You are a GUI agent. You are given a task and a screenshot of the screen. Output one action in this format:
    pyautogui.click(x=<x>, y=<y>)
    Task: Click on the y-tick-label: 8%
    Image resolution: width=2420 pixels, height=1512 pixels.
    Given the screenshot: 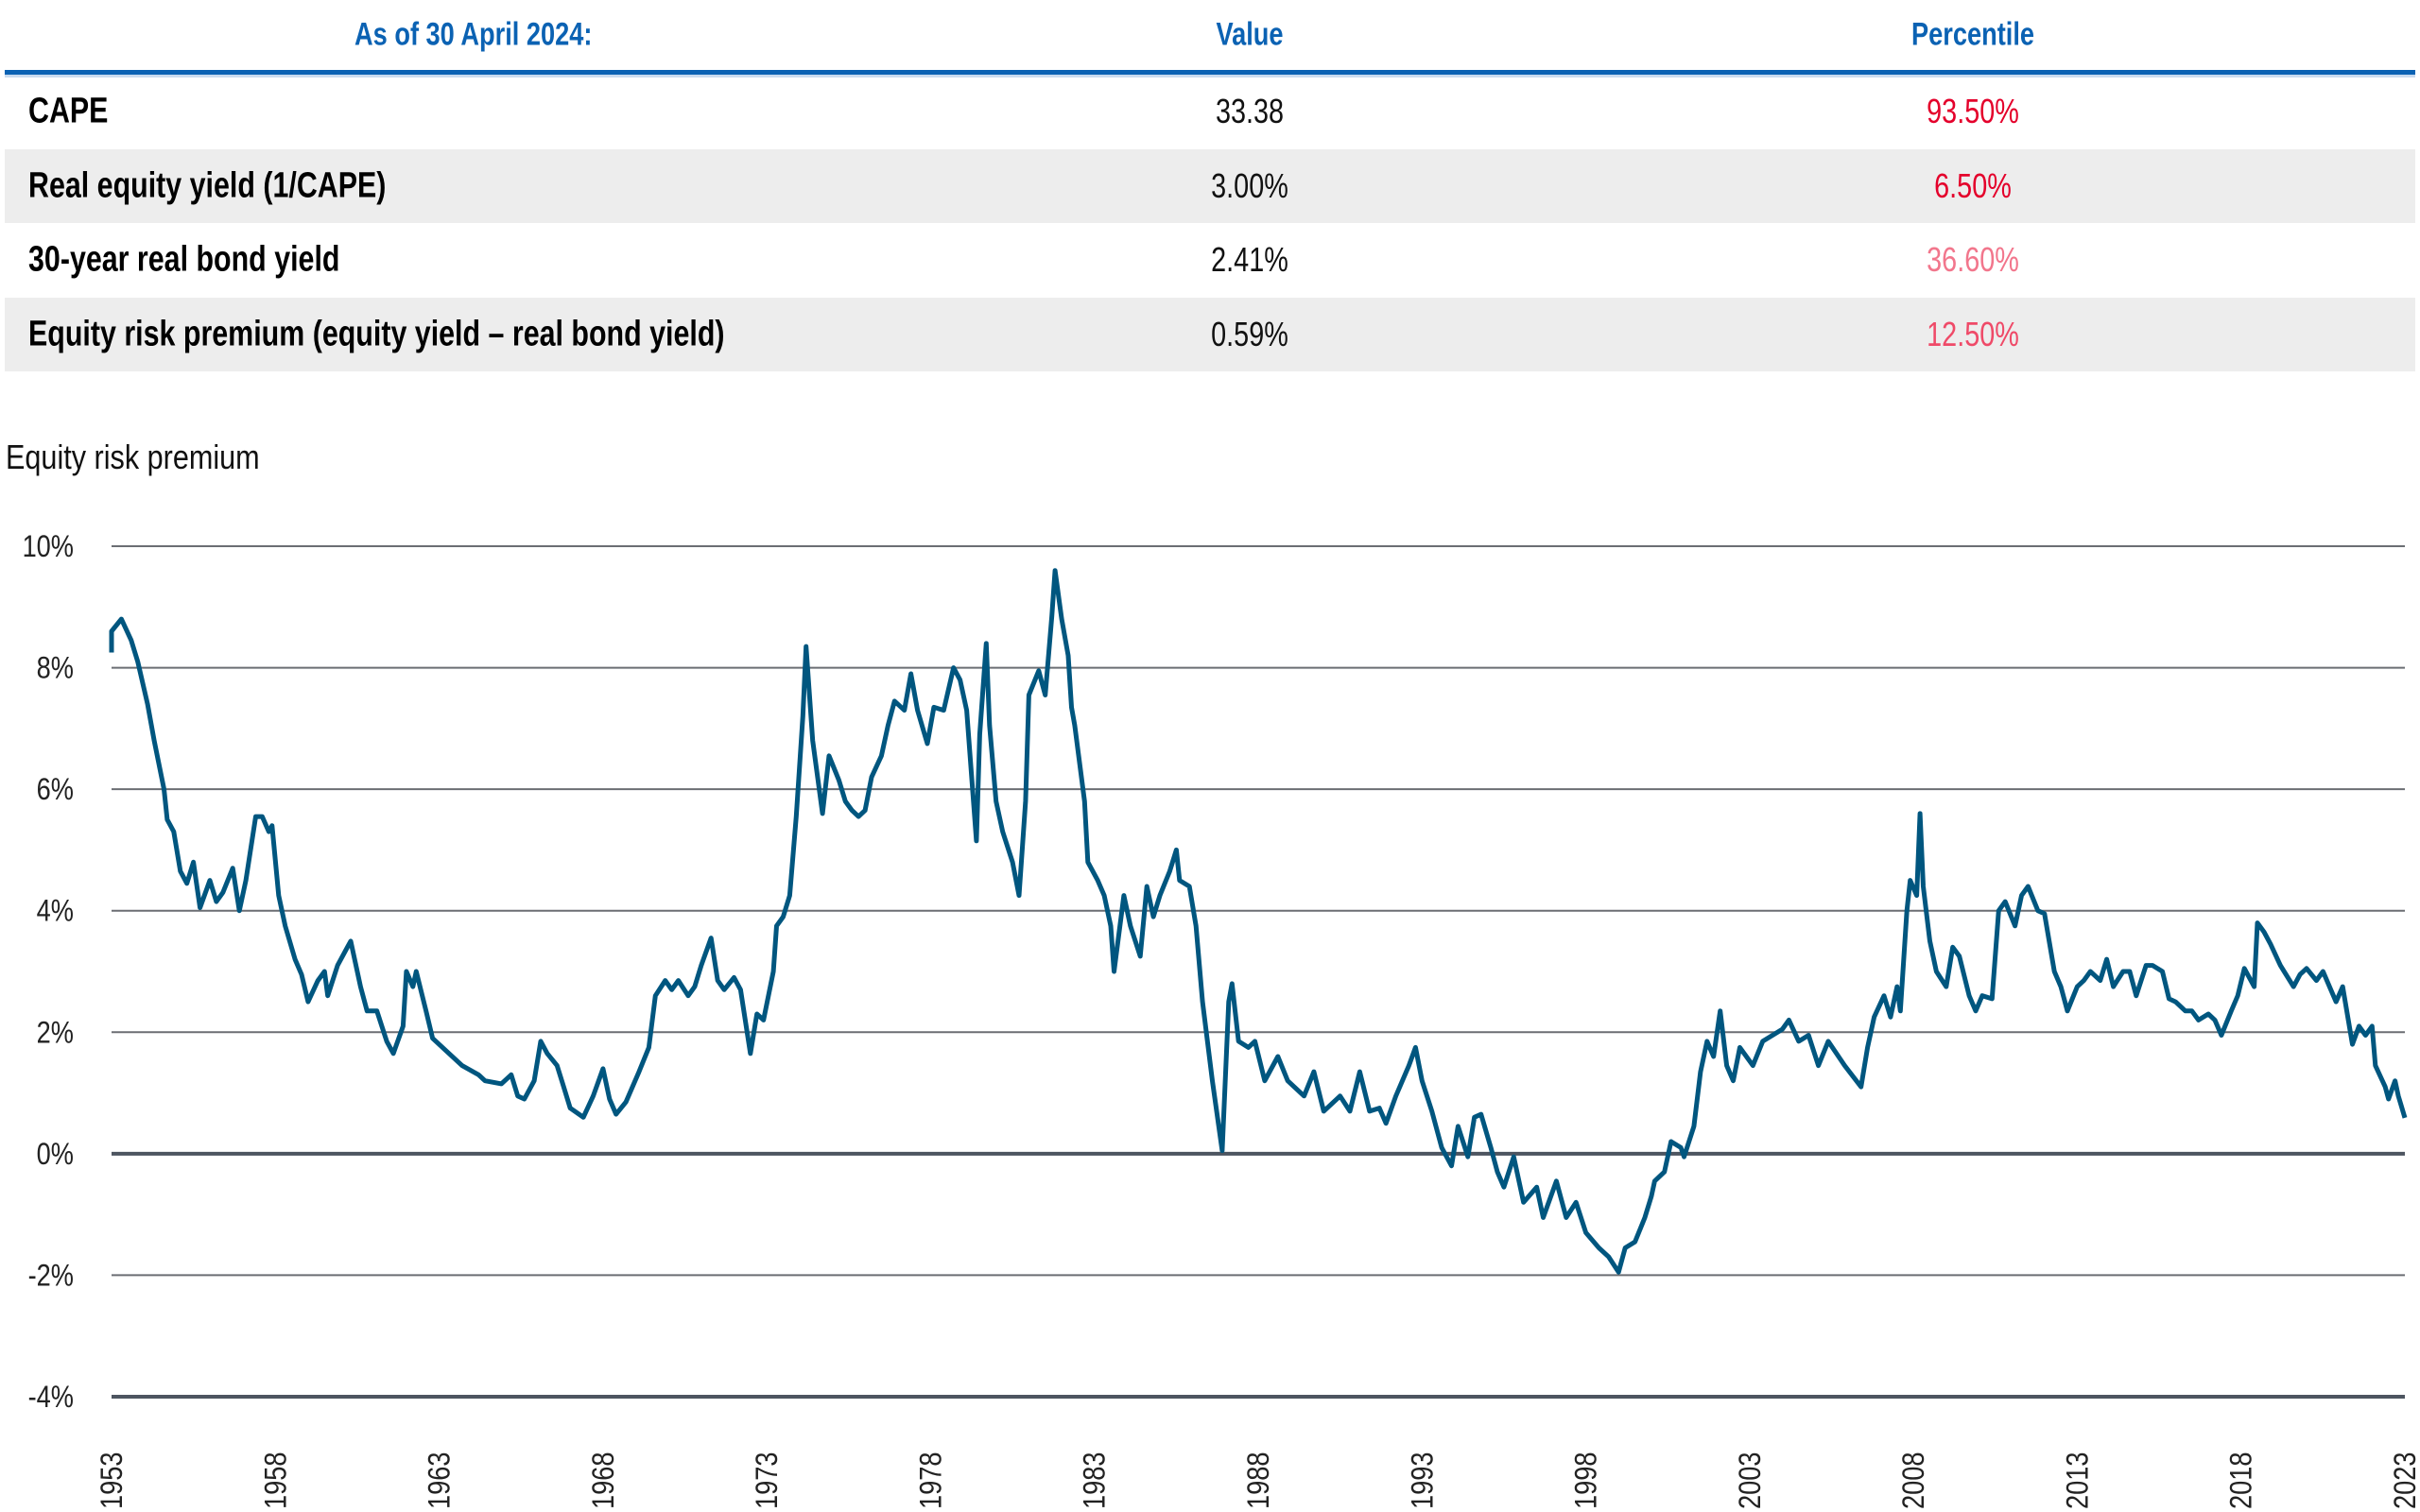 What is the action you would take?
    pyautogui.click(x=55, y=669)
    